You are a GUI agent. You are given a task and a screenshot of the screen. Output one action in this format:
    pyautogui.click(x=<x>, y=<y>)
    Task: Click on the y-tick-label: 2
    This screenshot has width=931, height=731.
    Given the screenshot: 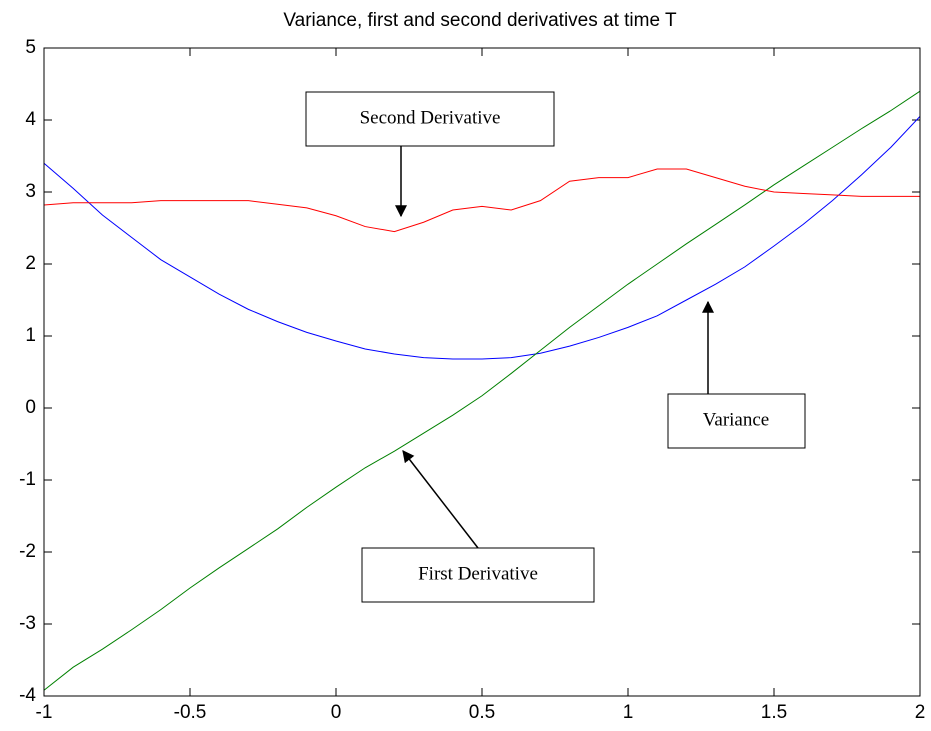 What is the action you would take?
    pyautogui.click(x=30, y=263)
    